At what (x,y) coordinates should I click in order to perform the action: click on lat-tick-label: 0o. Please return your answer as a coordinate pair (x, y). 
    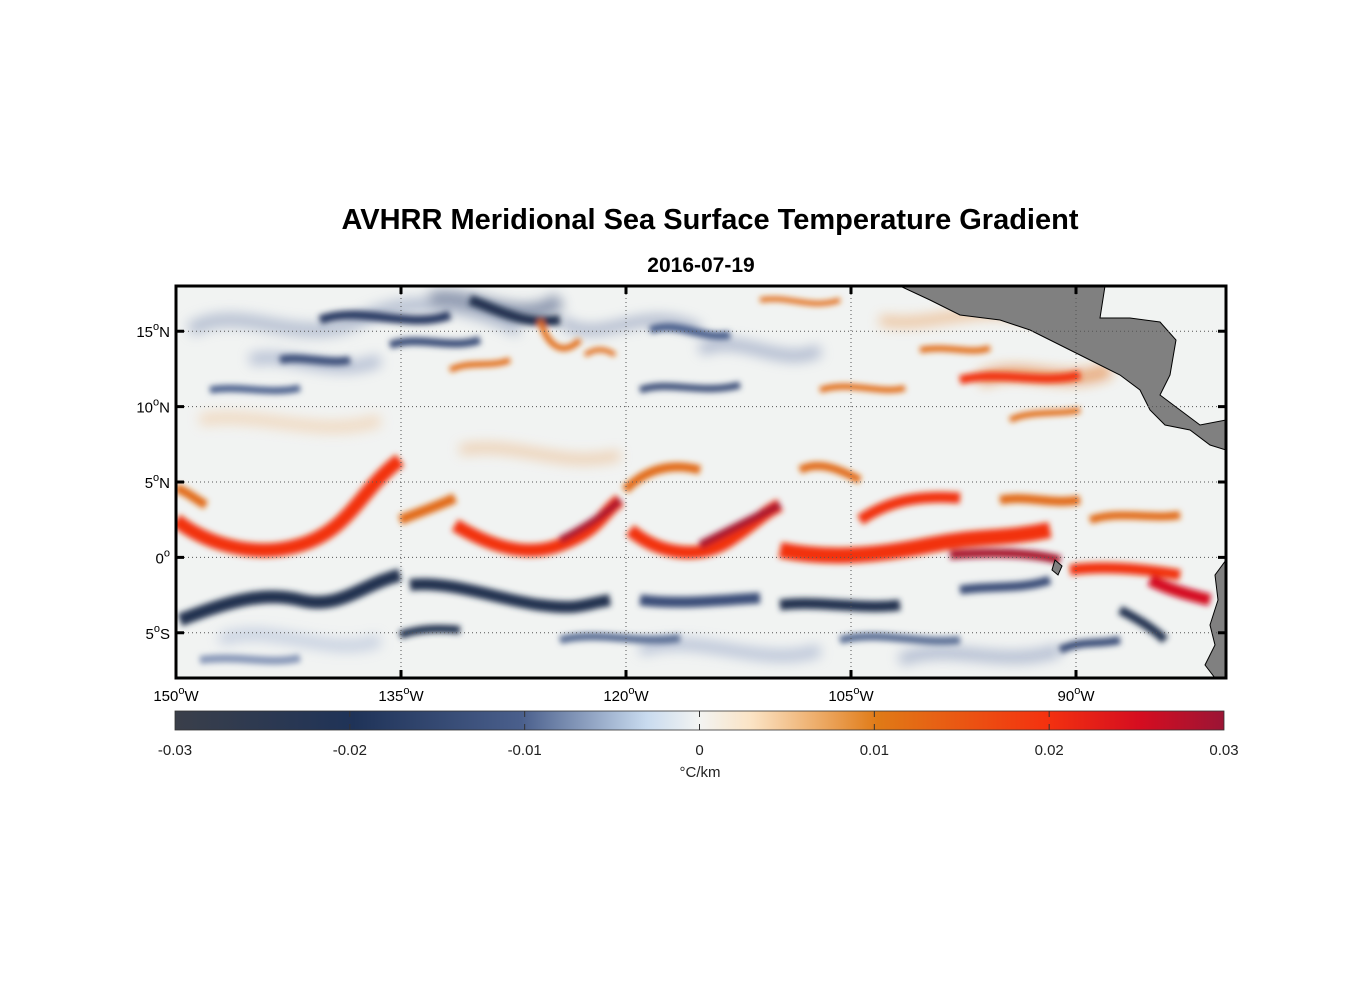
    Looking at the image, I should click on (163, 557).